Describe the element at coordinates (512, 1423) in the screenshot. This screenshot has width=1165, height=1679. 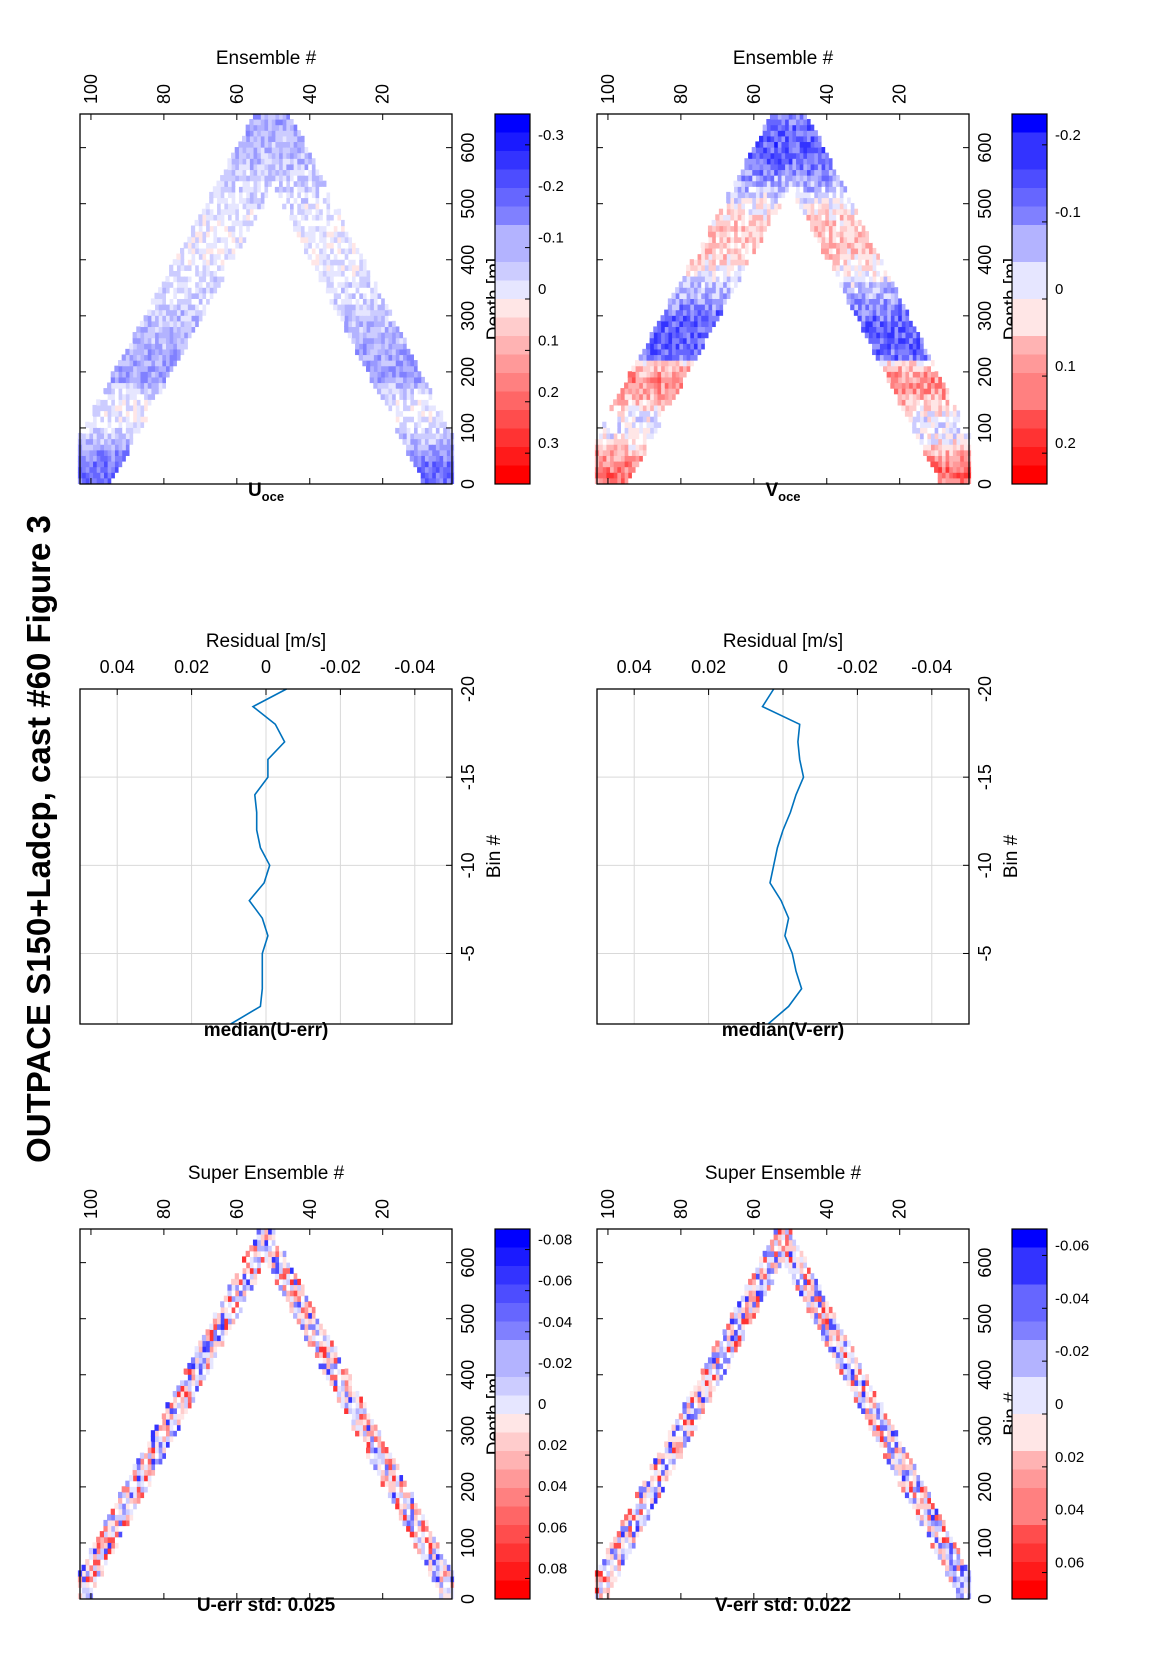
I see `colorbar-swatch` at that location.